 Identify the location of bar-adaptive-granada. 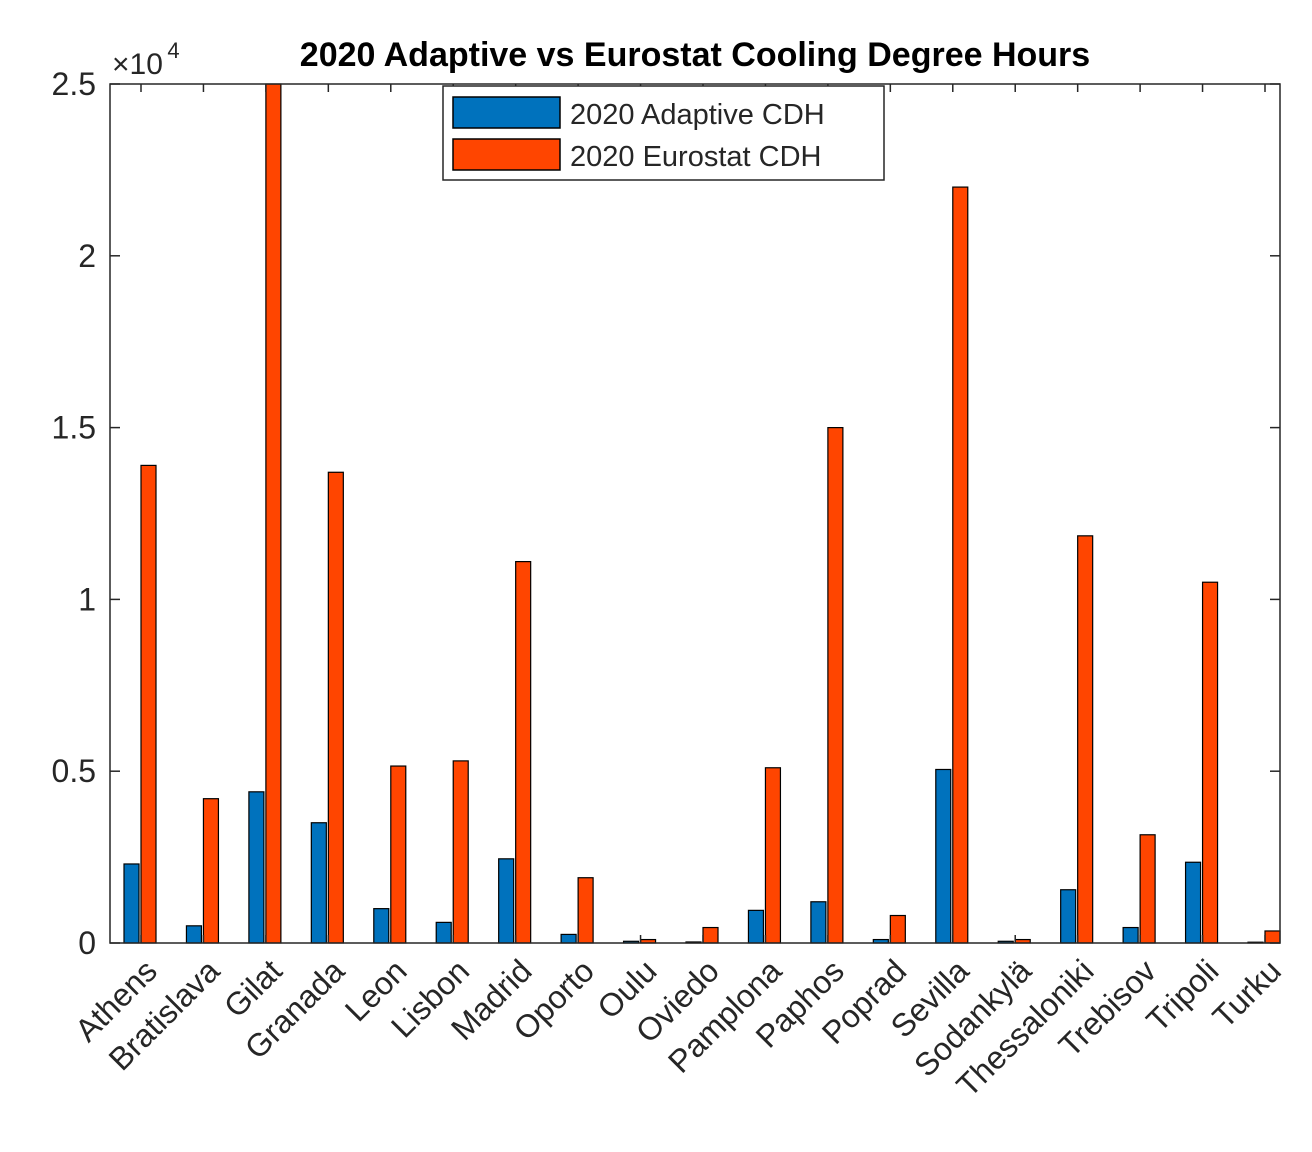
(318, 883).